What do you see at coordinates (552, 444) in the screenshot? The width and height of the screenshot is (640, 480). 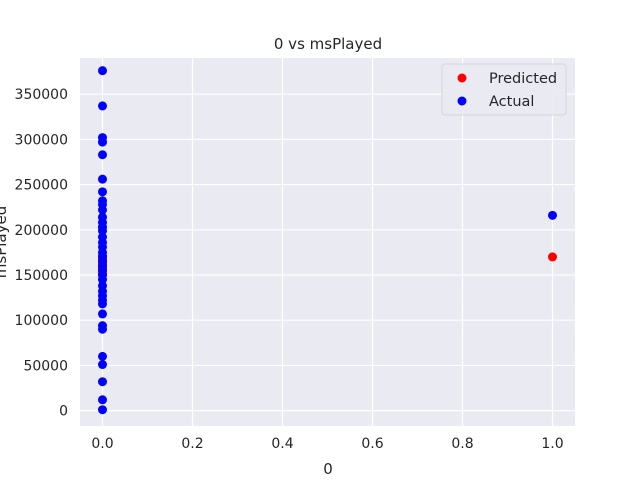 I see `x-tick-label: 1.0` at bounding box center [552, 444].